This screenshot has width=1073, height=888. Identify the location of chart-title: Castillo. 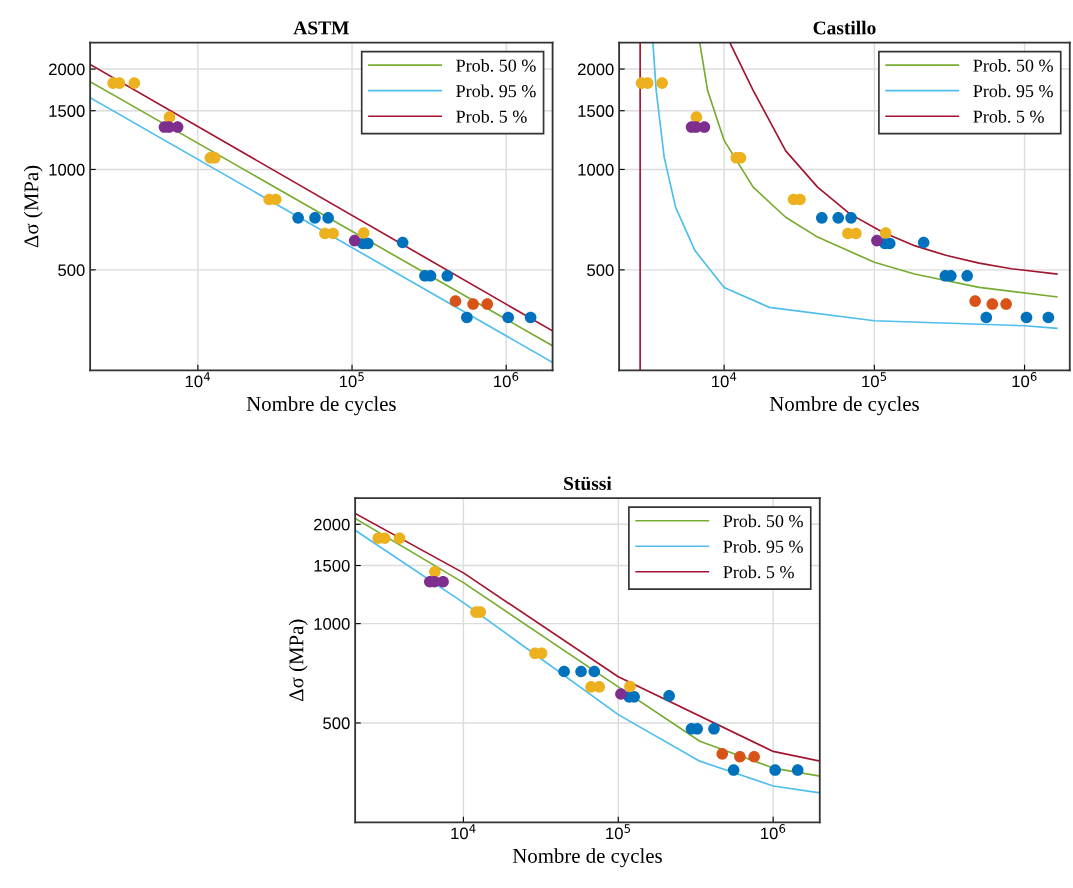
(844, 27).